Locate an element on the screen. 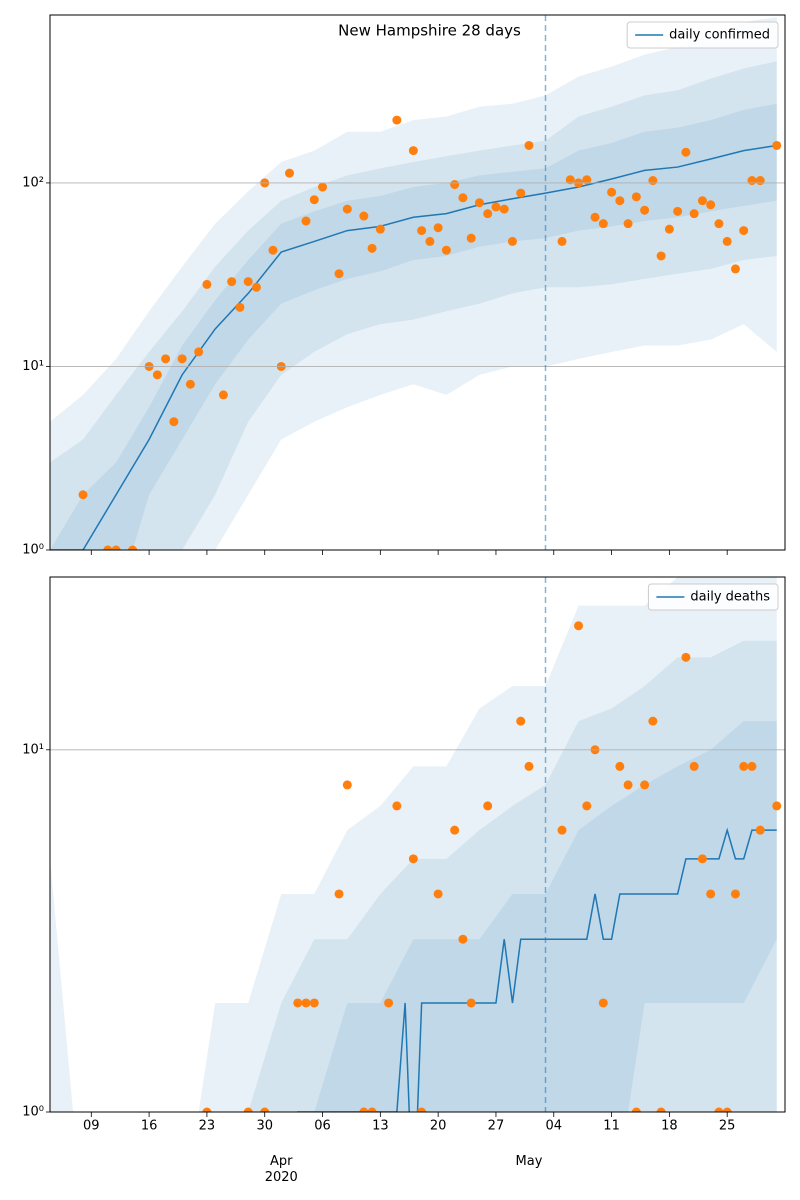  y-tick-label: 10¹ is located at coordinates (33, 749).